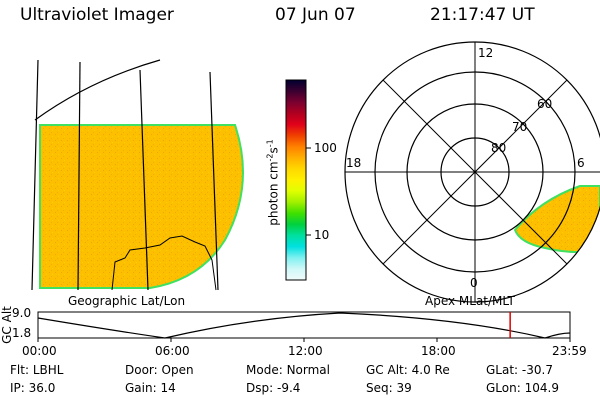 Image resolution: width=600 pixels, height=400 pixels. Describe the element at coordinates (97, 15) in the screenshot. I see `instrument-title: Ultraviolet Imager` at that location.